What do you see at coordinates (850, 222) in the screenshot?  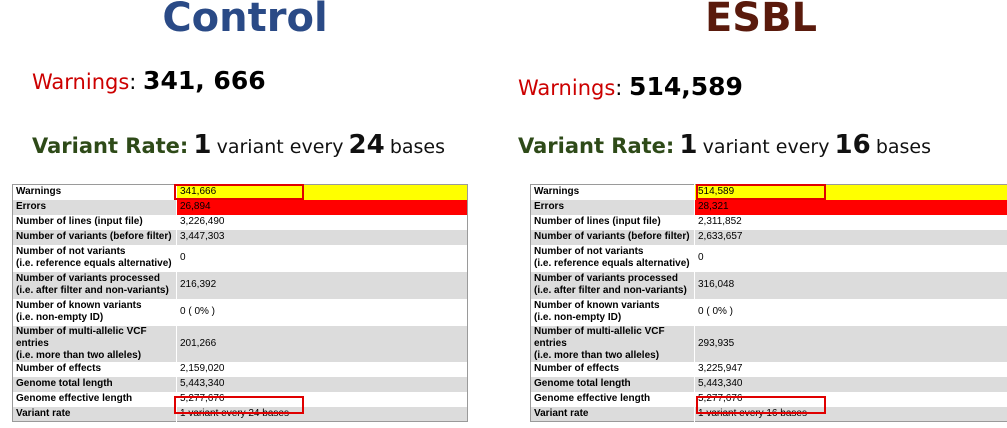 I see `row-value: 2,311,852` at bounding box center [850, 222].